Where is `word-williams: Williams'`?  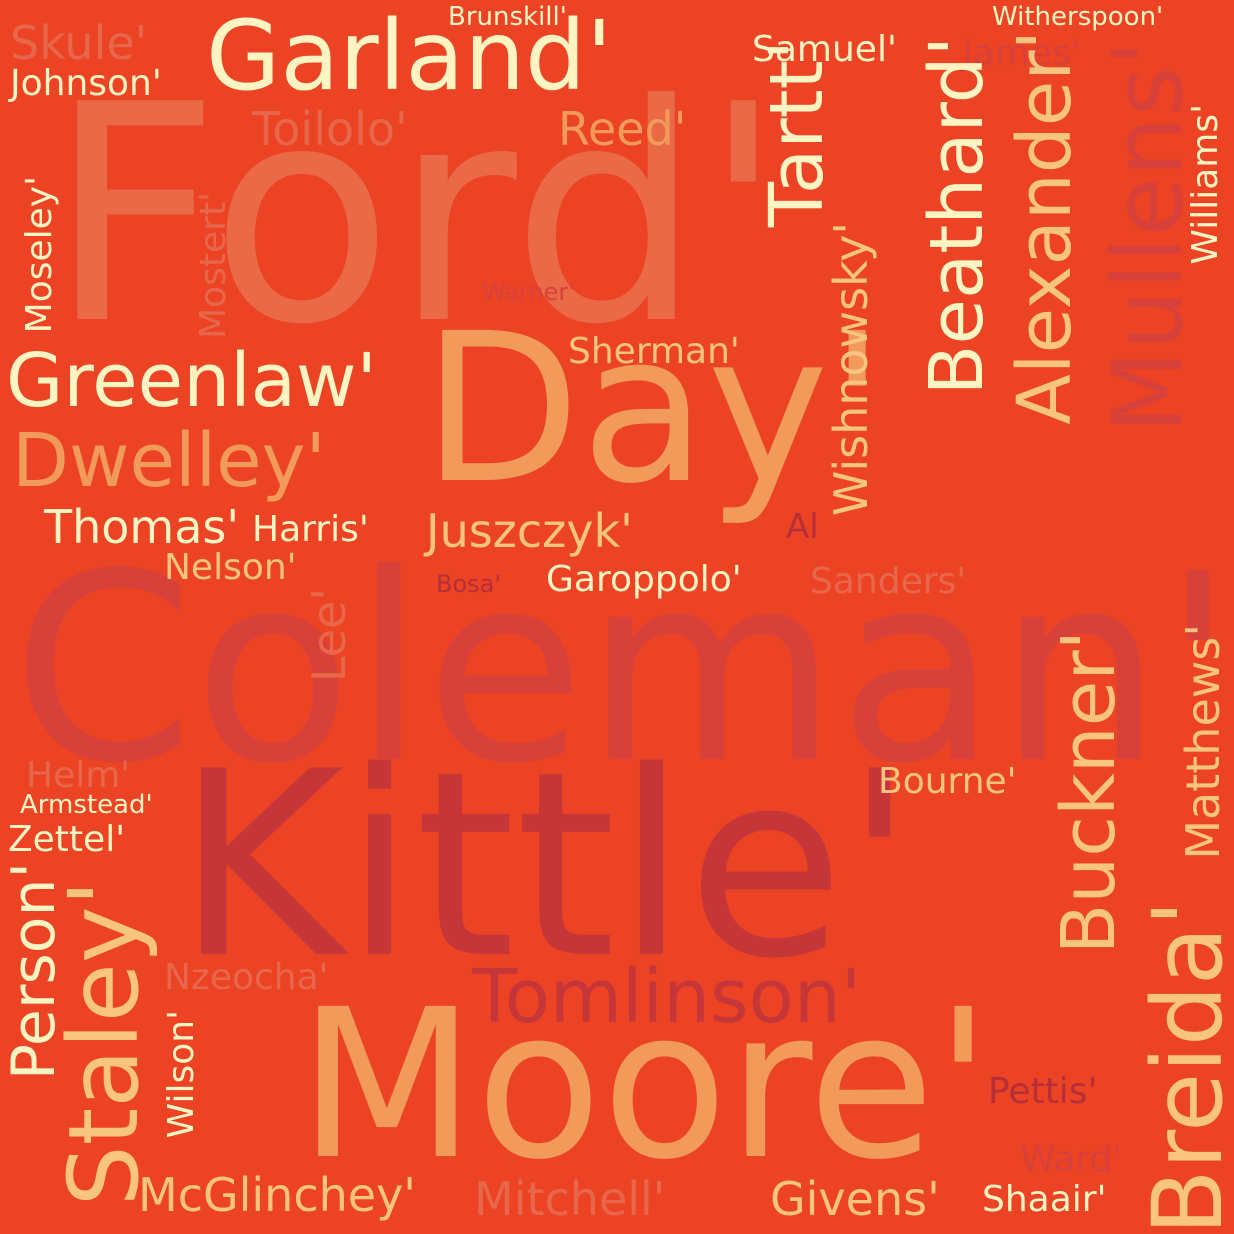 word-williams: Williams' is located at coordinates (1205, 184).